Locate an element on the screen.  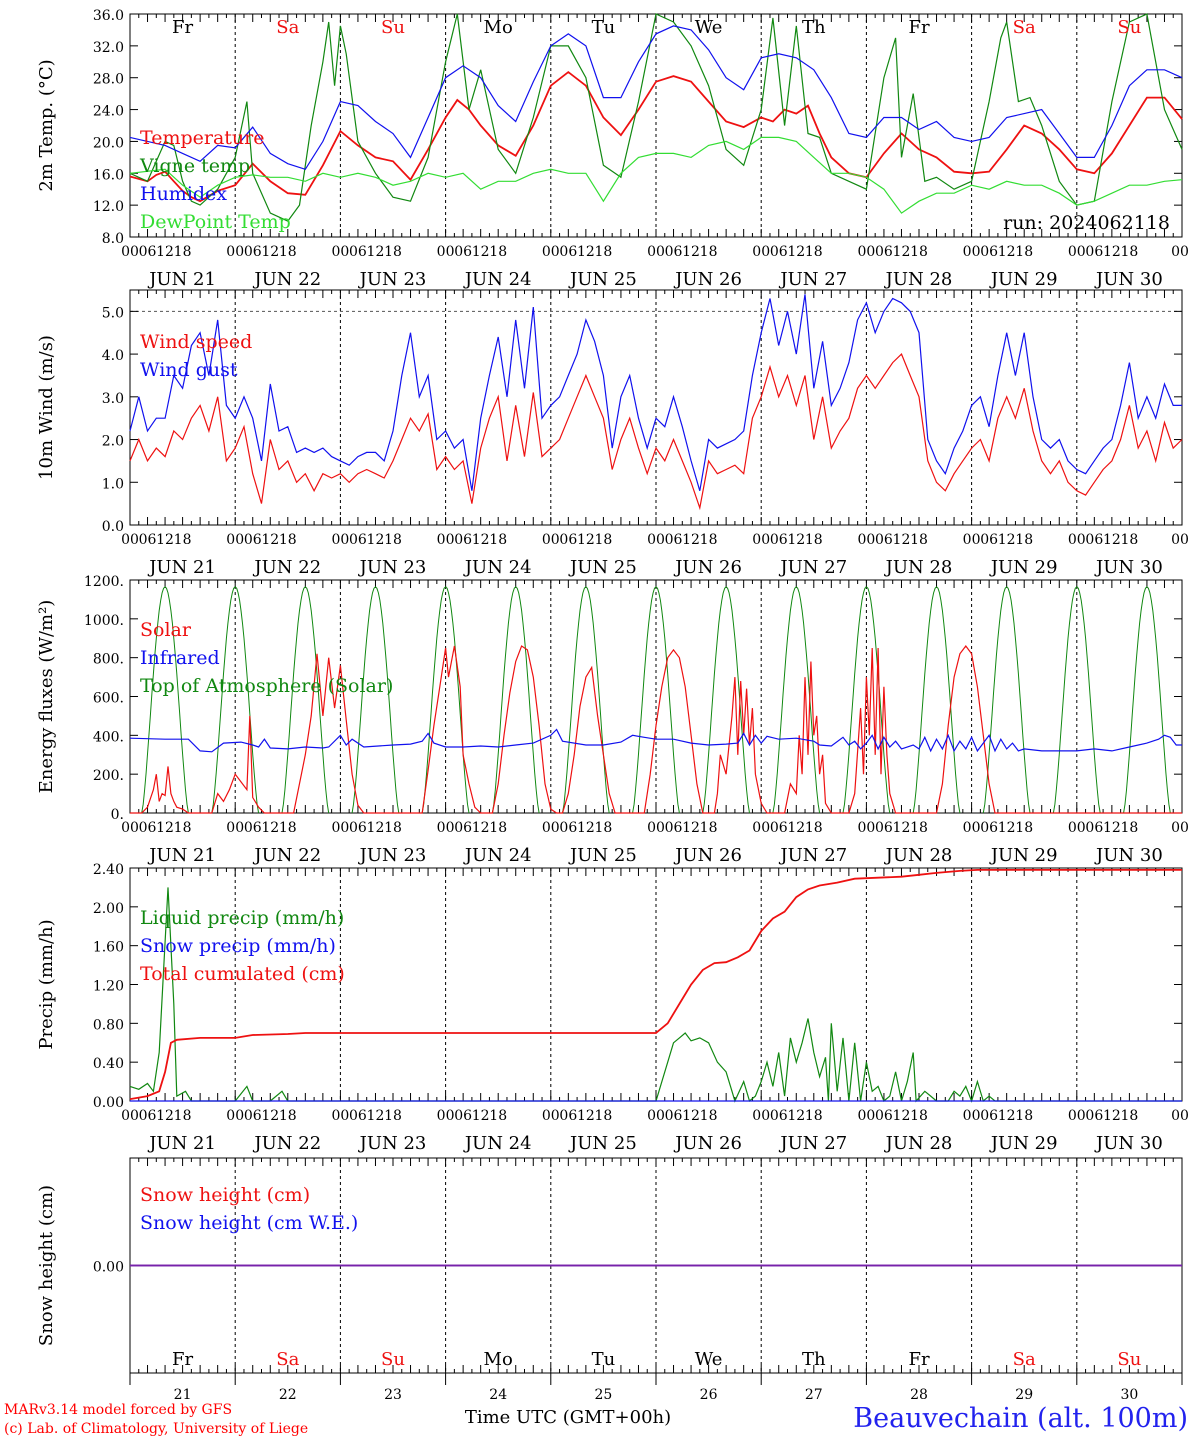
day-number-label: 28 is located at coordinates (919, 1395).